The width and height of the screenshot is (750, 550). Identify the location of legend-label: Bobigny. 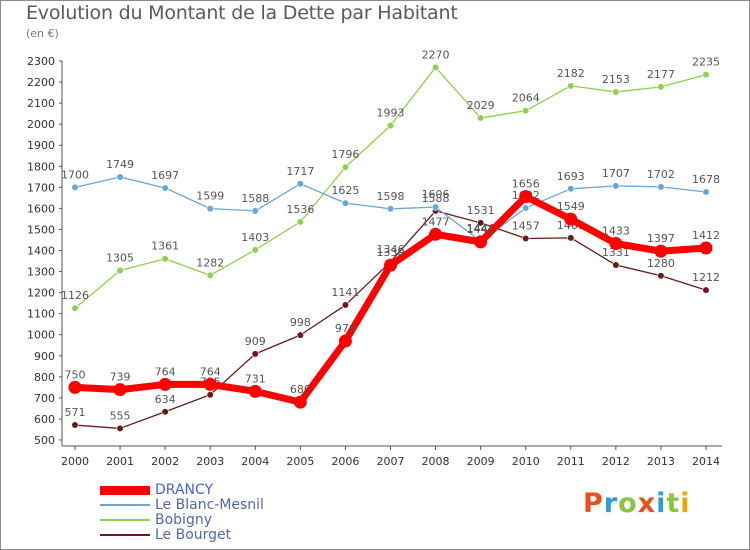
(183, 520).